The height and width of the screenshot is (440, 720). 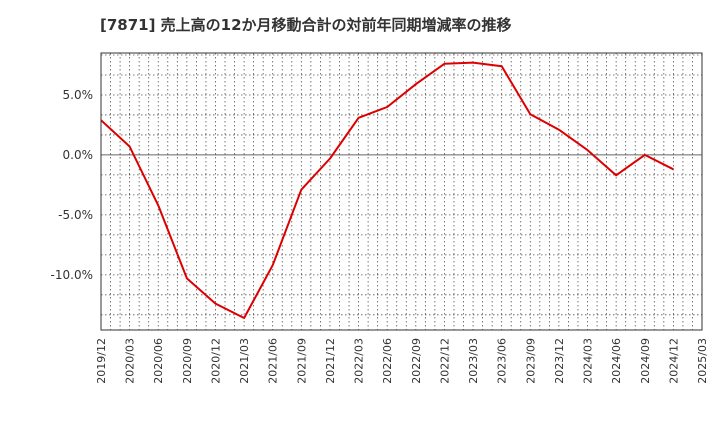 I want to click on x-tick-label: 2020/12, so click(x=215, y=361).